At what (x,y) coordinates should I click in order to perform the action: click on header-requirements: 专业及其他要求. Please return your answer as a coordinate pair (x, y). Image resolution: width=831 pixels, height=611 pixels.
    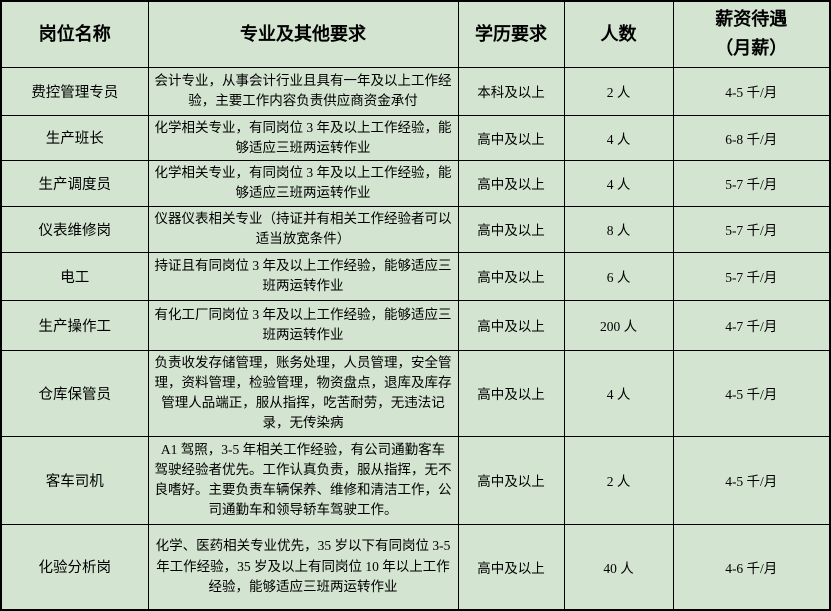
    Looking at the image, I should click on (303, 34).